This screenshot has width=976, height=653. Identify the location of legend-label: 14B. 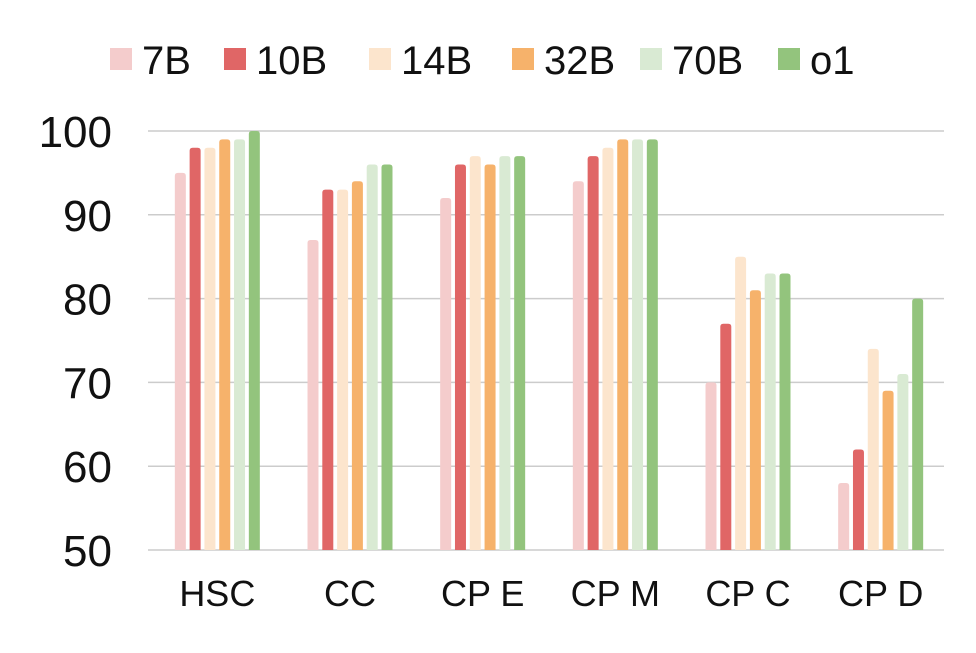
(436, 61).